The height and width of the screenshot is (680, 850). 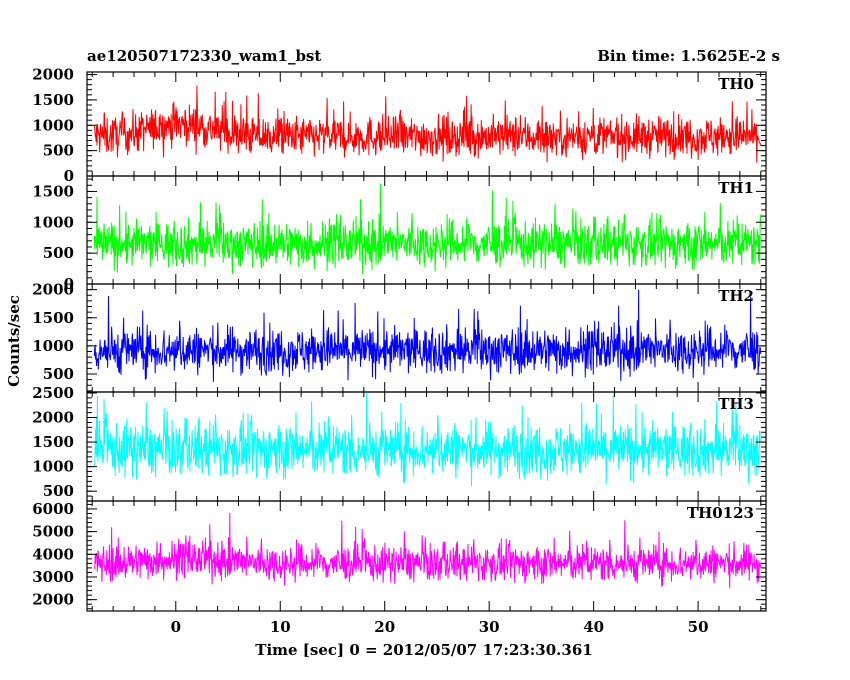 I want to click on plot-title: ae120507172330_wam1_bst, so click(x=204, y=56).